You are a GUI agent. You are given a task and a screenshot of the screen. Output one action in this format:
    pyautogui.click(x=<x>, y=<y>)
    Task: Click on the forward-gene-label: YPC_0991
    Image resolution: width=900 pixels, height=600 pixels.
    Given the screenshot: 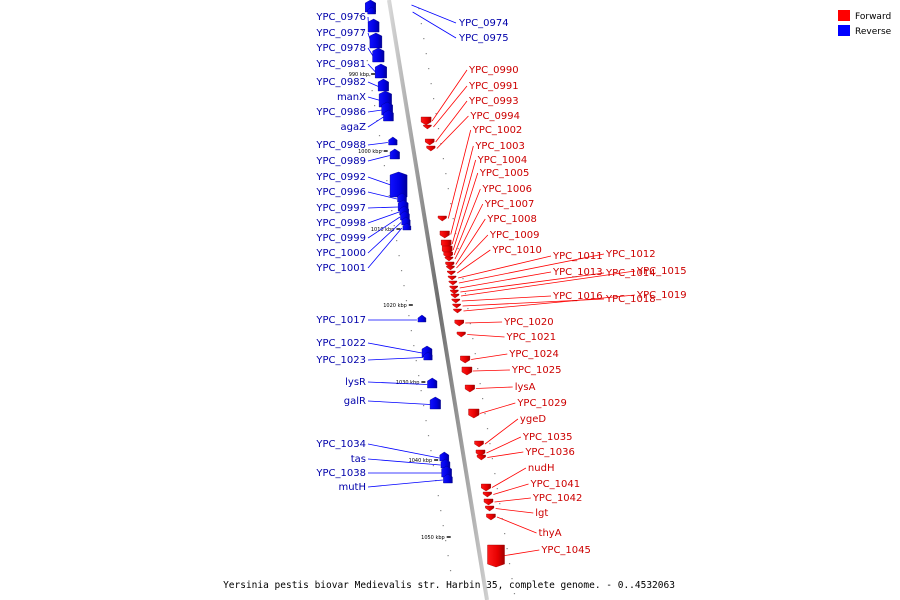 What is the action you would take?
    pyautogui.click(x=493, y=86)
    